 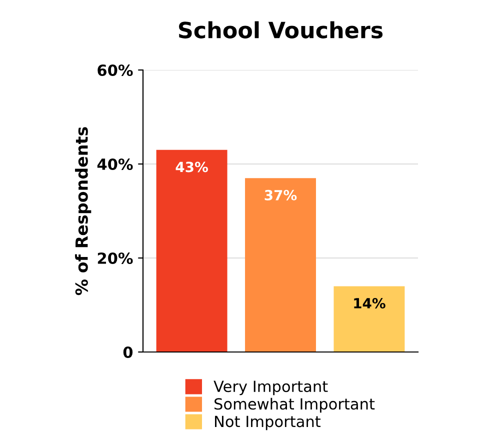 What do you see at coordinates (115, 258) in the screenshot?
I see `y-tick-label: 20%` at bounding box center [115, 258].